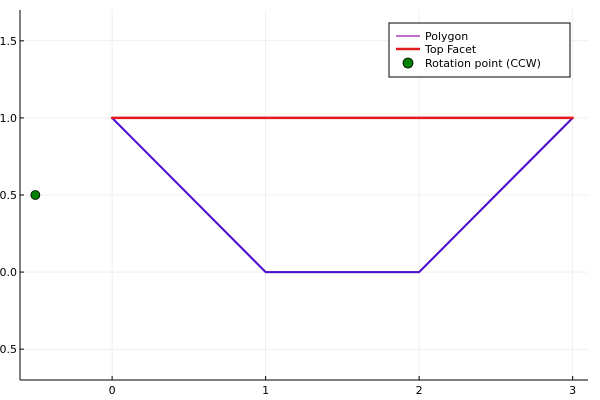 Image resolution: width=600 pixels, height=400 pixels. What do you see at coordinates (479, 50) in the screenshot?
I see `legend: Polygon Top Facet Rotation point (CCW)` at bounding box center [479, 50].